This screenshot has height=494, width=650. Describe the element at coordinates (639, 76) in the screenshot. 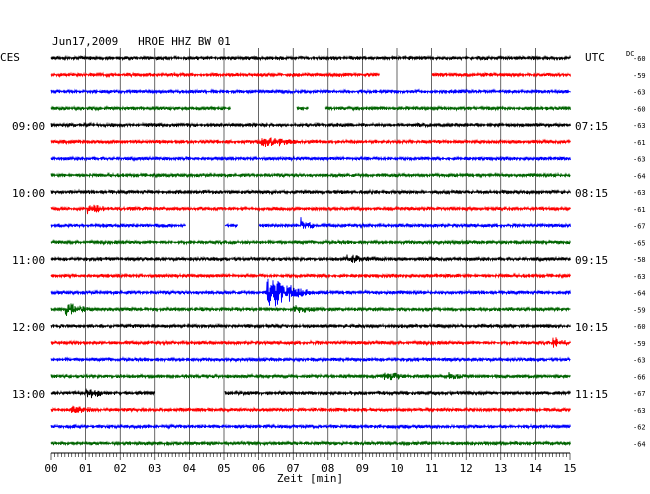

I see `dc-label-1: -59` at that location.